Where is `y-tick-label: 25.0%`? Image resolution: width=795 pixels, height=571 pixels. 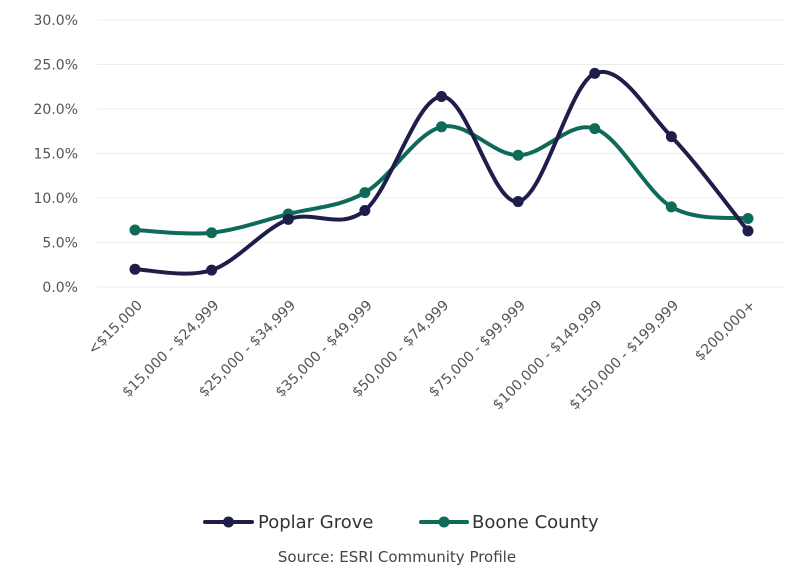
y-tick-label: 25.0% is located at coordinates (56, 66).